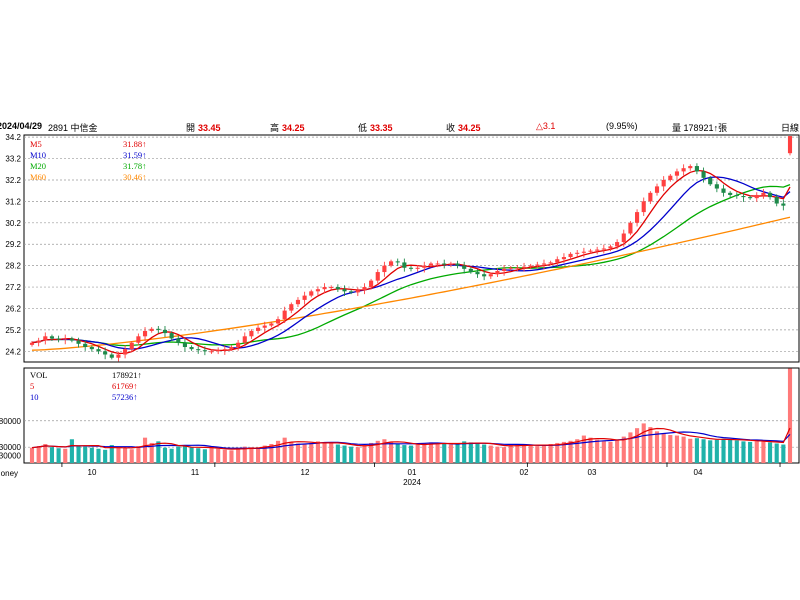 The width and height of the screenshot is (800, 600). What do you see at coordinates (13, 201) in the screenshot?
I see `price-tick-label: 31.2` at bounding box center [13, 201].